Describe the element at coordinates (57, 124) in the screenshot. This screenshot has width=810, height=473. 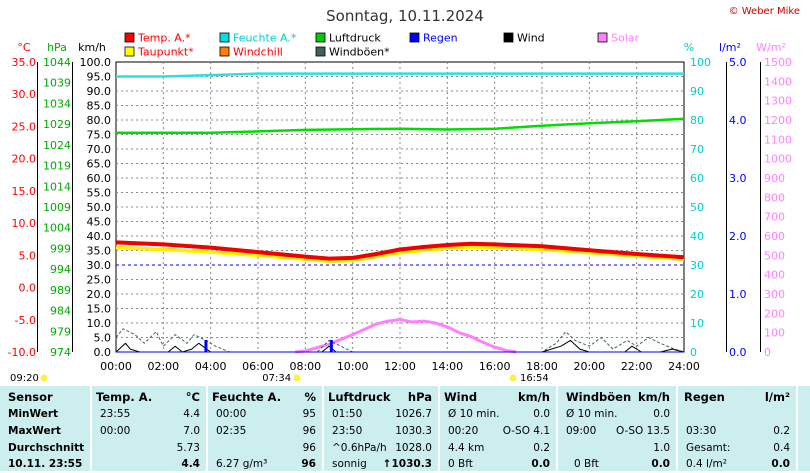
I see `pressure-tick-label: 1029` at that location.